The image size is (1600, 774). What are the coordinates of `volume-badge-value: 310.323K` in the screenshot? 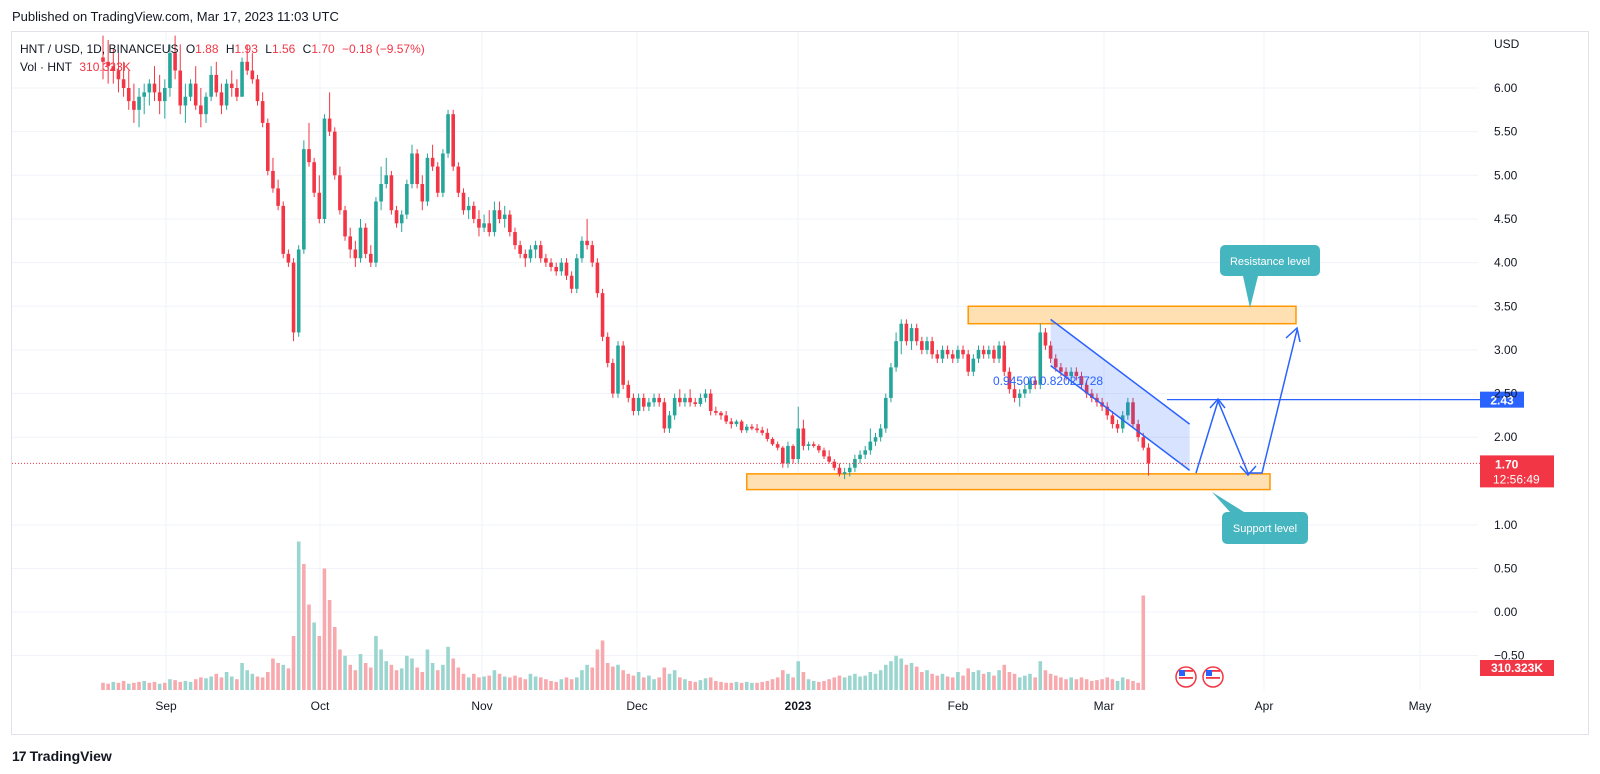 It's located at (1517, 668).